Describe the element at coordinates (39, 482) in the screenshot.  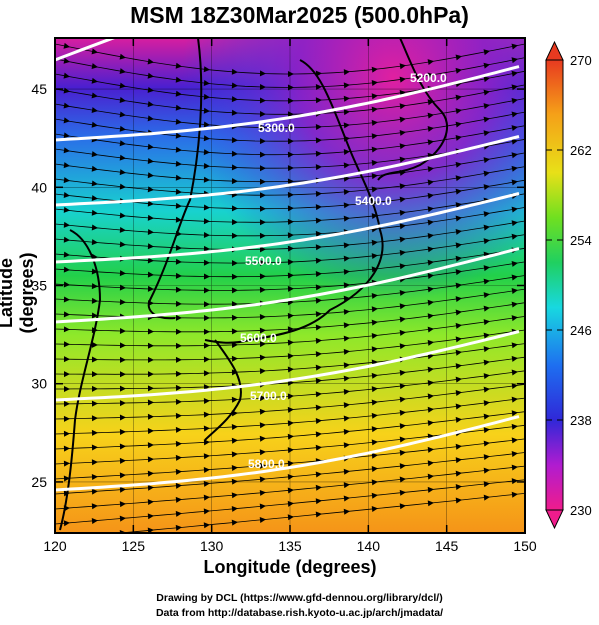
I see `y-tick-label: 25` at that location.